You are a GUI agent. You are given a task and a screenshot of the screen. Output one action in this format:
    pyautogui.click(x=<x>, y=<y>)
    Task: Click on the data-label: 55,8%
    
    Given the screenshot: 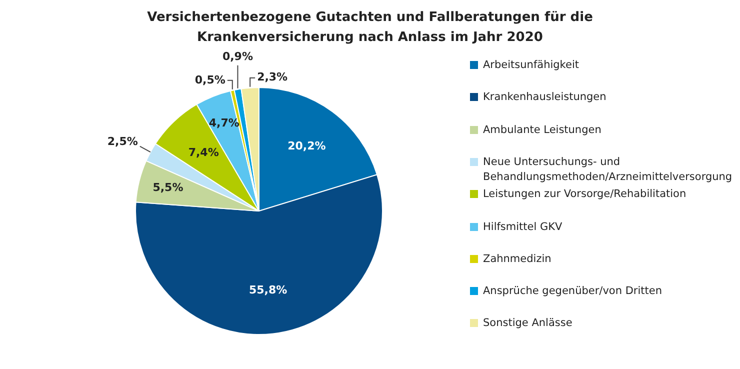 What is the action you would take?
    pyautogui.click(x=268, y=290)
    